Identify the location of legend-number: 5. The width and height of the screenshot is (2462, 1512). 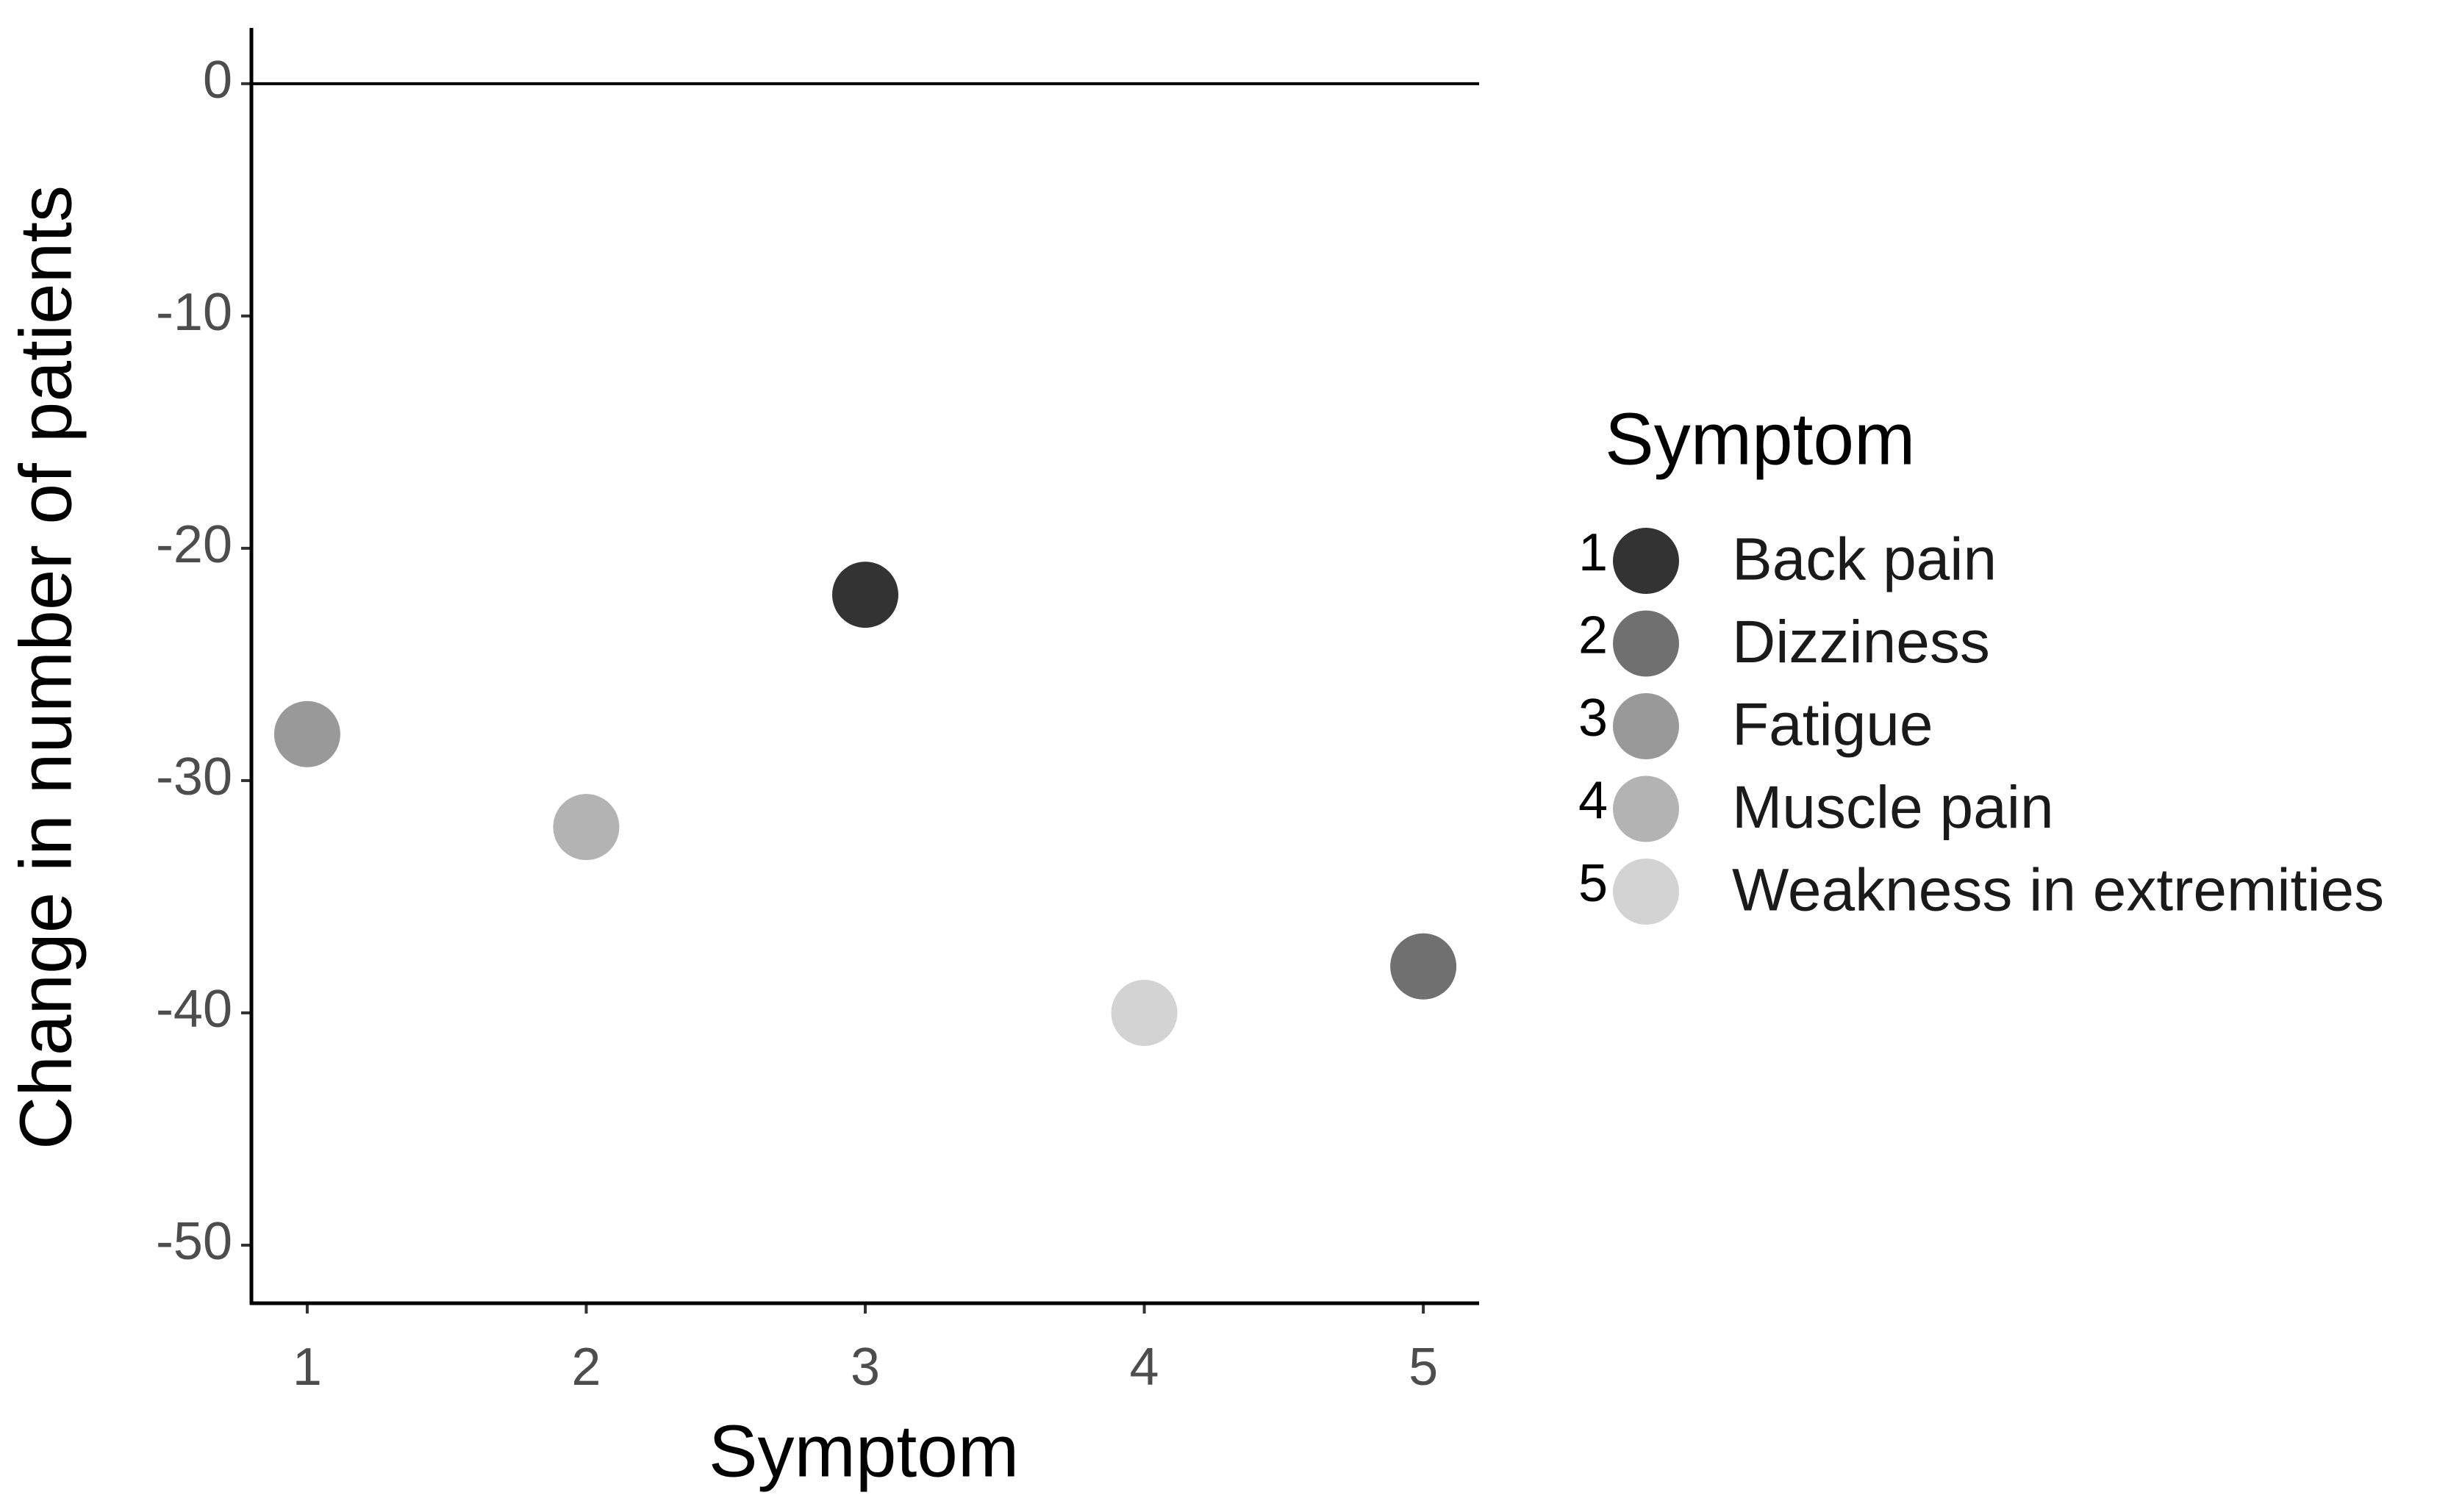
(1593, 883).